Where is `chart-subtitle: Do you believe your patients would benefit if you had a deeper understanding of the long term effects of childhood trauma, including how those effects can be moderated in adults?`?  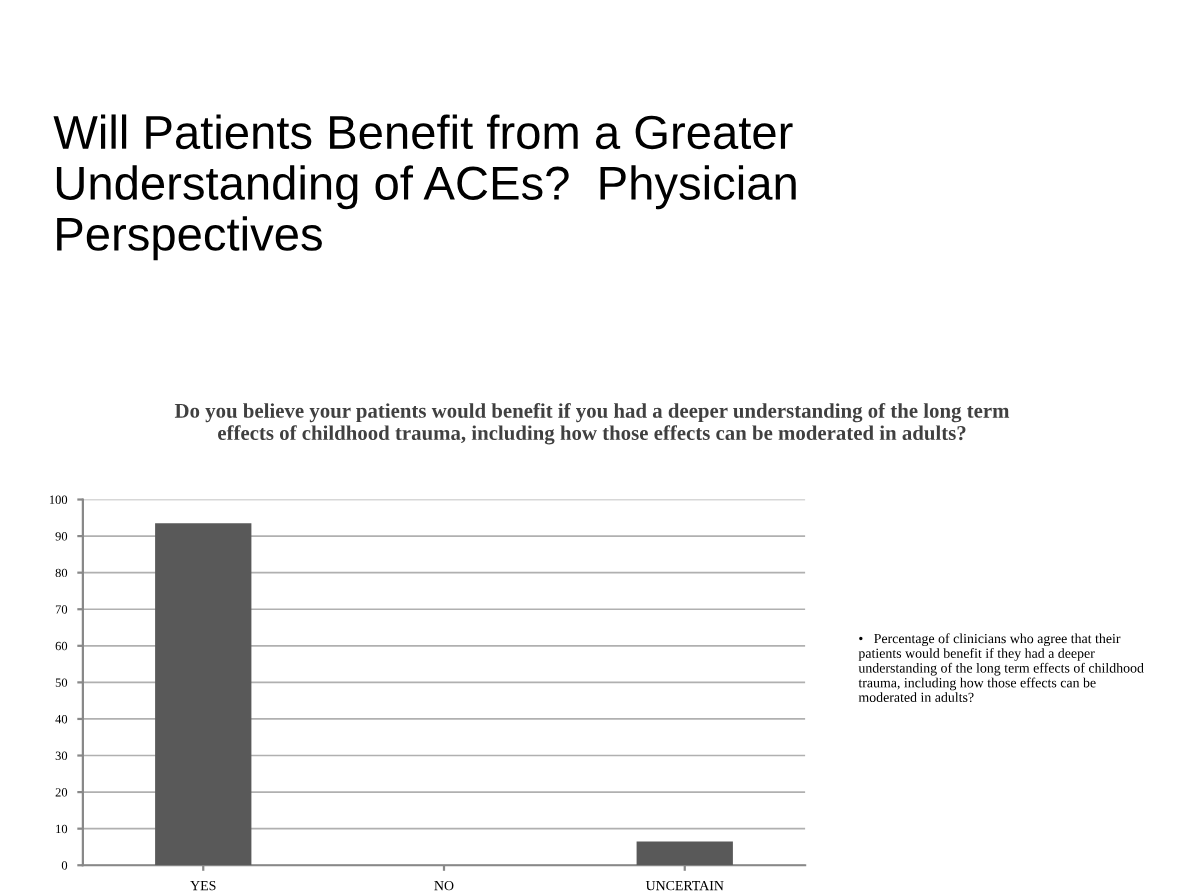
chart-subtitle: Do you believe your patients would benefit if you had a deeper understanding of the long term effects of childhood trauma, including how those effects can be moderated in adults? is located at coordinates (592, 423).